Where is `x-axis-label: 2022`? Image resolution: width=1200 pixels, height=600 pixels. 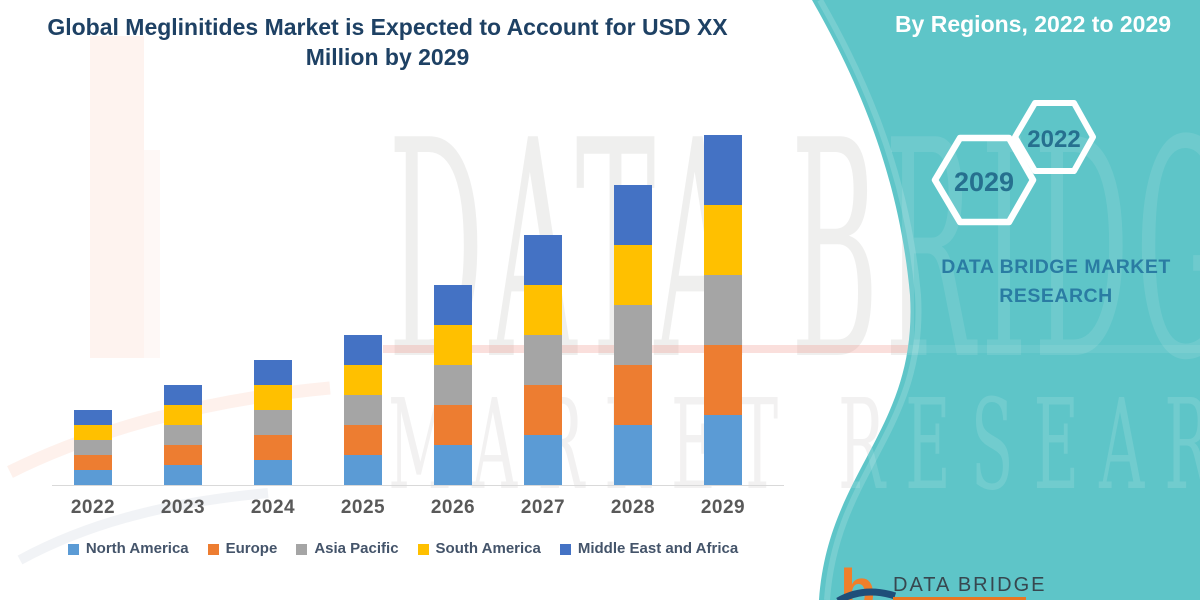 x-axis-label: 2022 is located at coordinates (93, 507).